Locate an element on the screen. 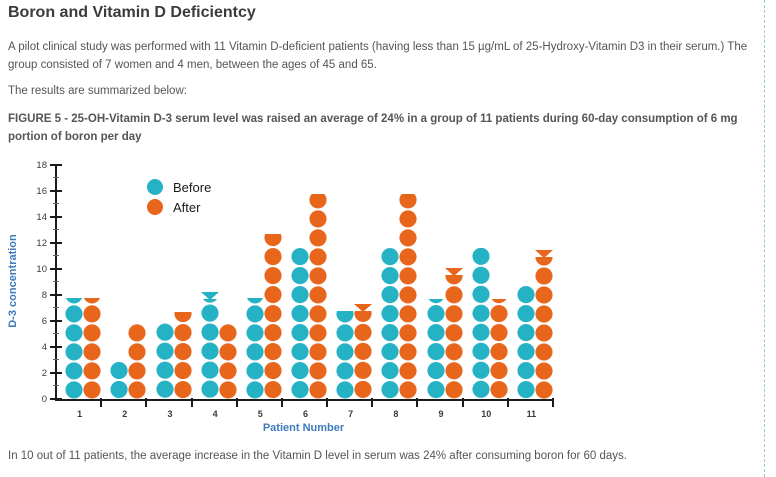 This screenshot has height=477, width=776. content-right-border is located at coordinates (764, 238).